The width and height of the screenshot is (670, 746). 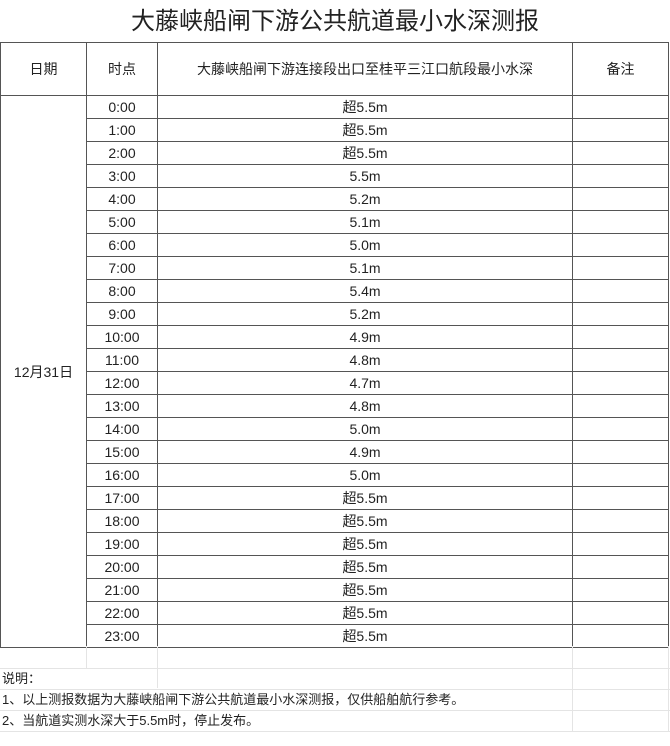 I want to click on header-remark: 备注, so click(x=620, y=69).